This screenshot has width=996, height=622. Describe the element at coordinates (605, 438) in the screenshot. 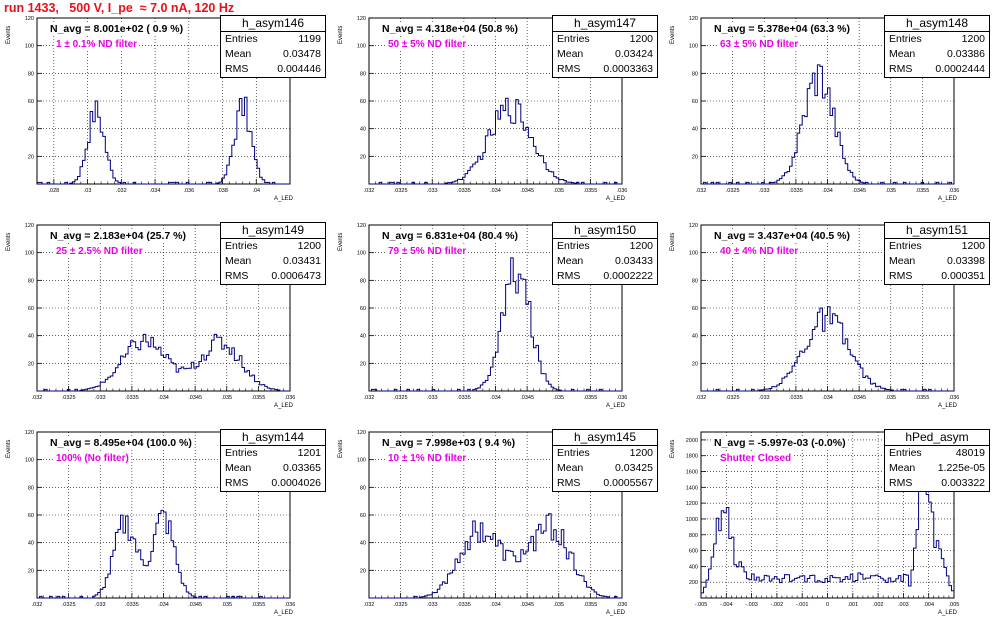

I see `stats-histogram-name: h_asym145` at that location.